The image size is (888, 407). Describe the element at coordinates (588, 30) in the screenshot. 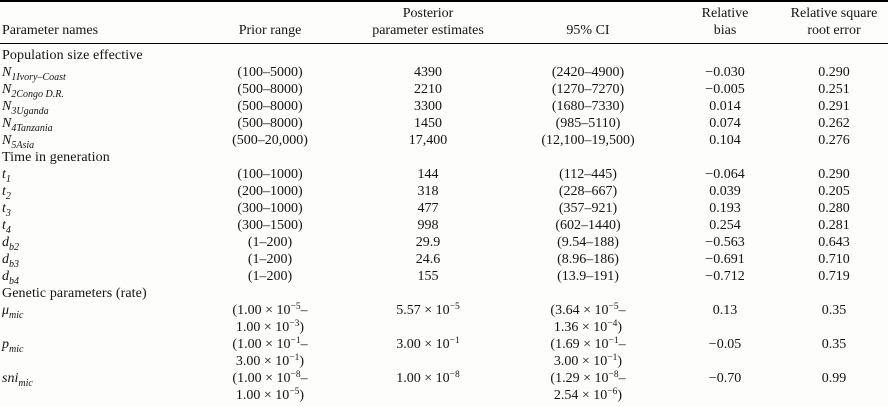

I see `col-header-label: 95% CI` at that location.